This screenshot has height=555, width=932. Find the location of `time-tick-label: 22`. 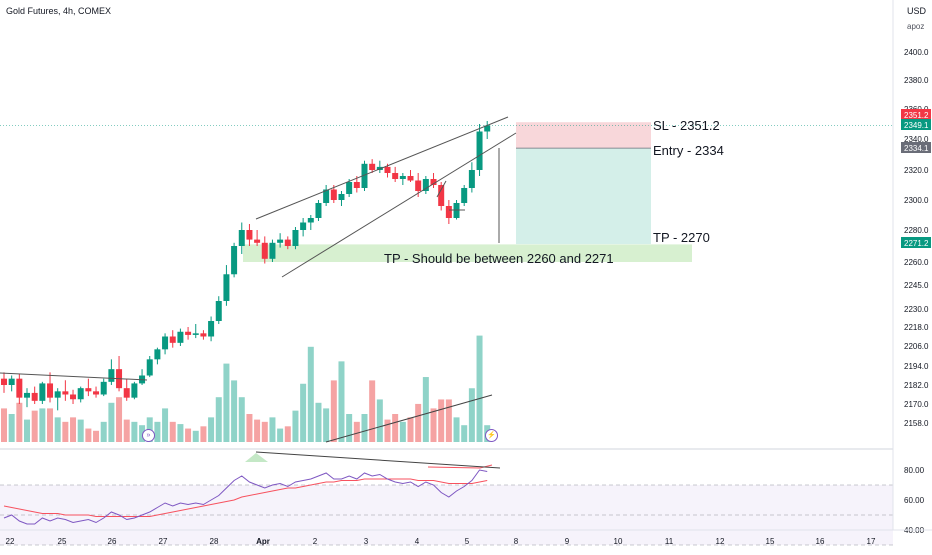

time-tick-label: 22 is located at coordinates (10, 541).